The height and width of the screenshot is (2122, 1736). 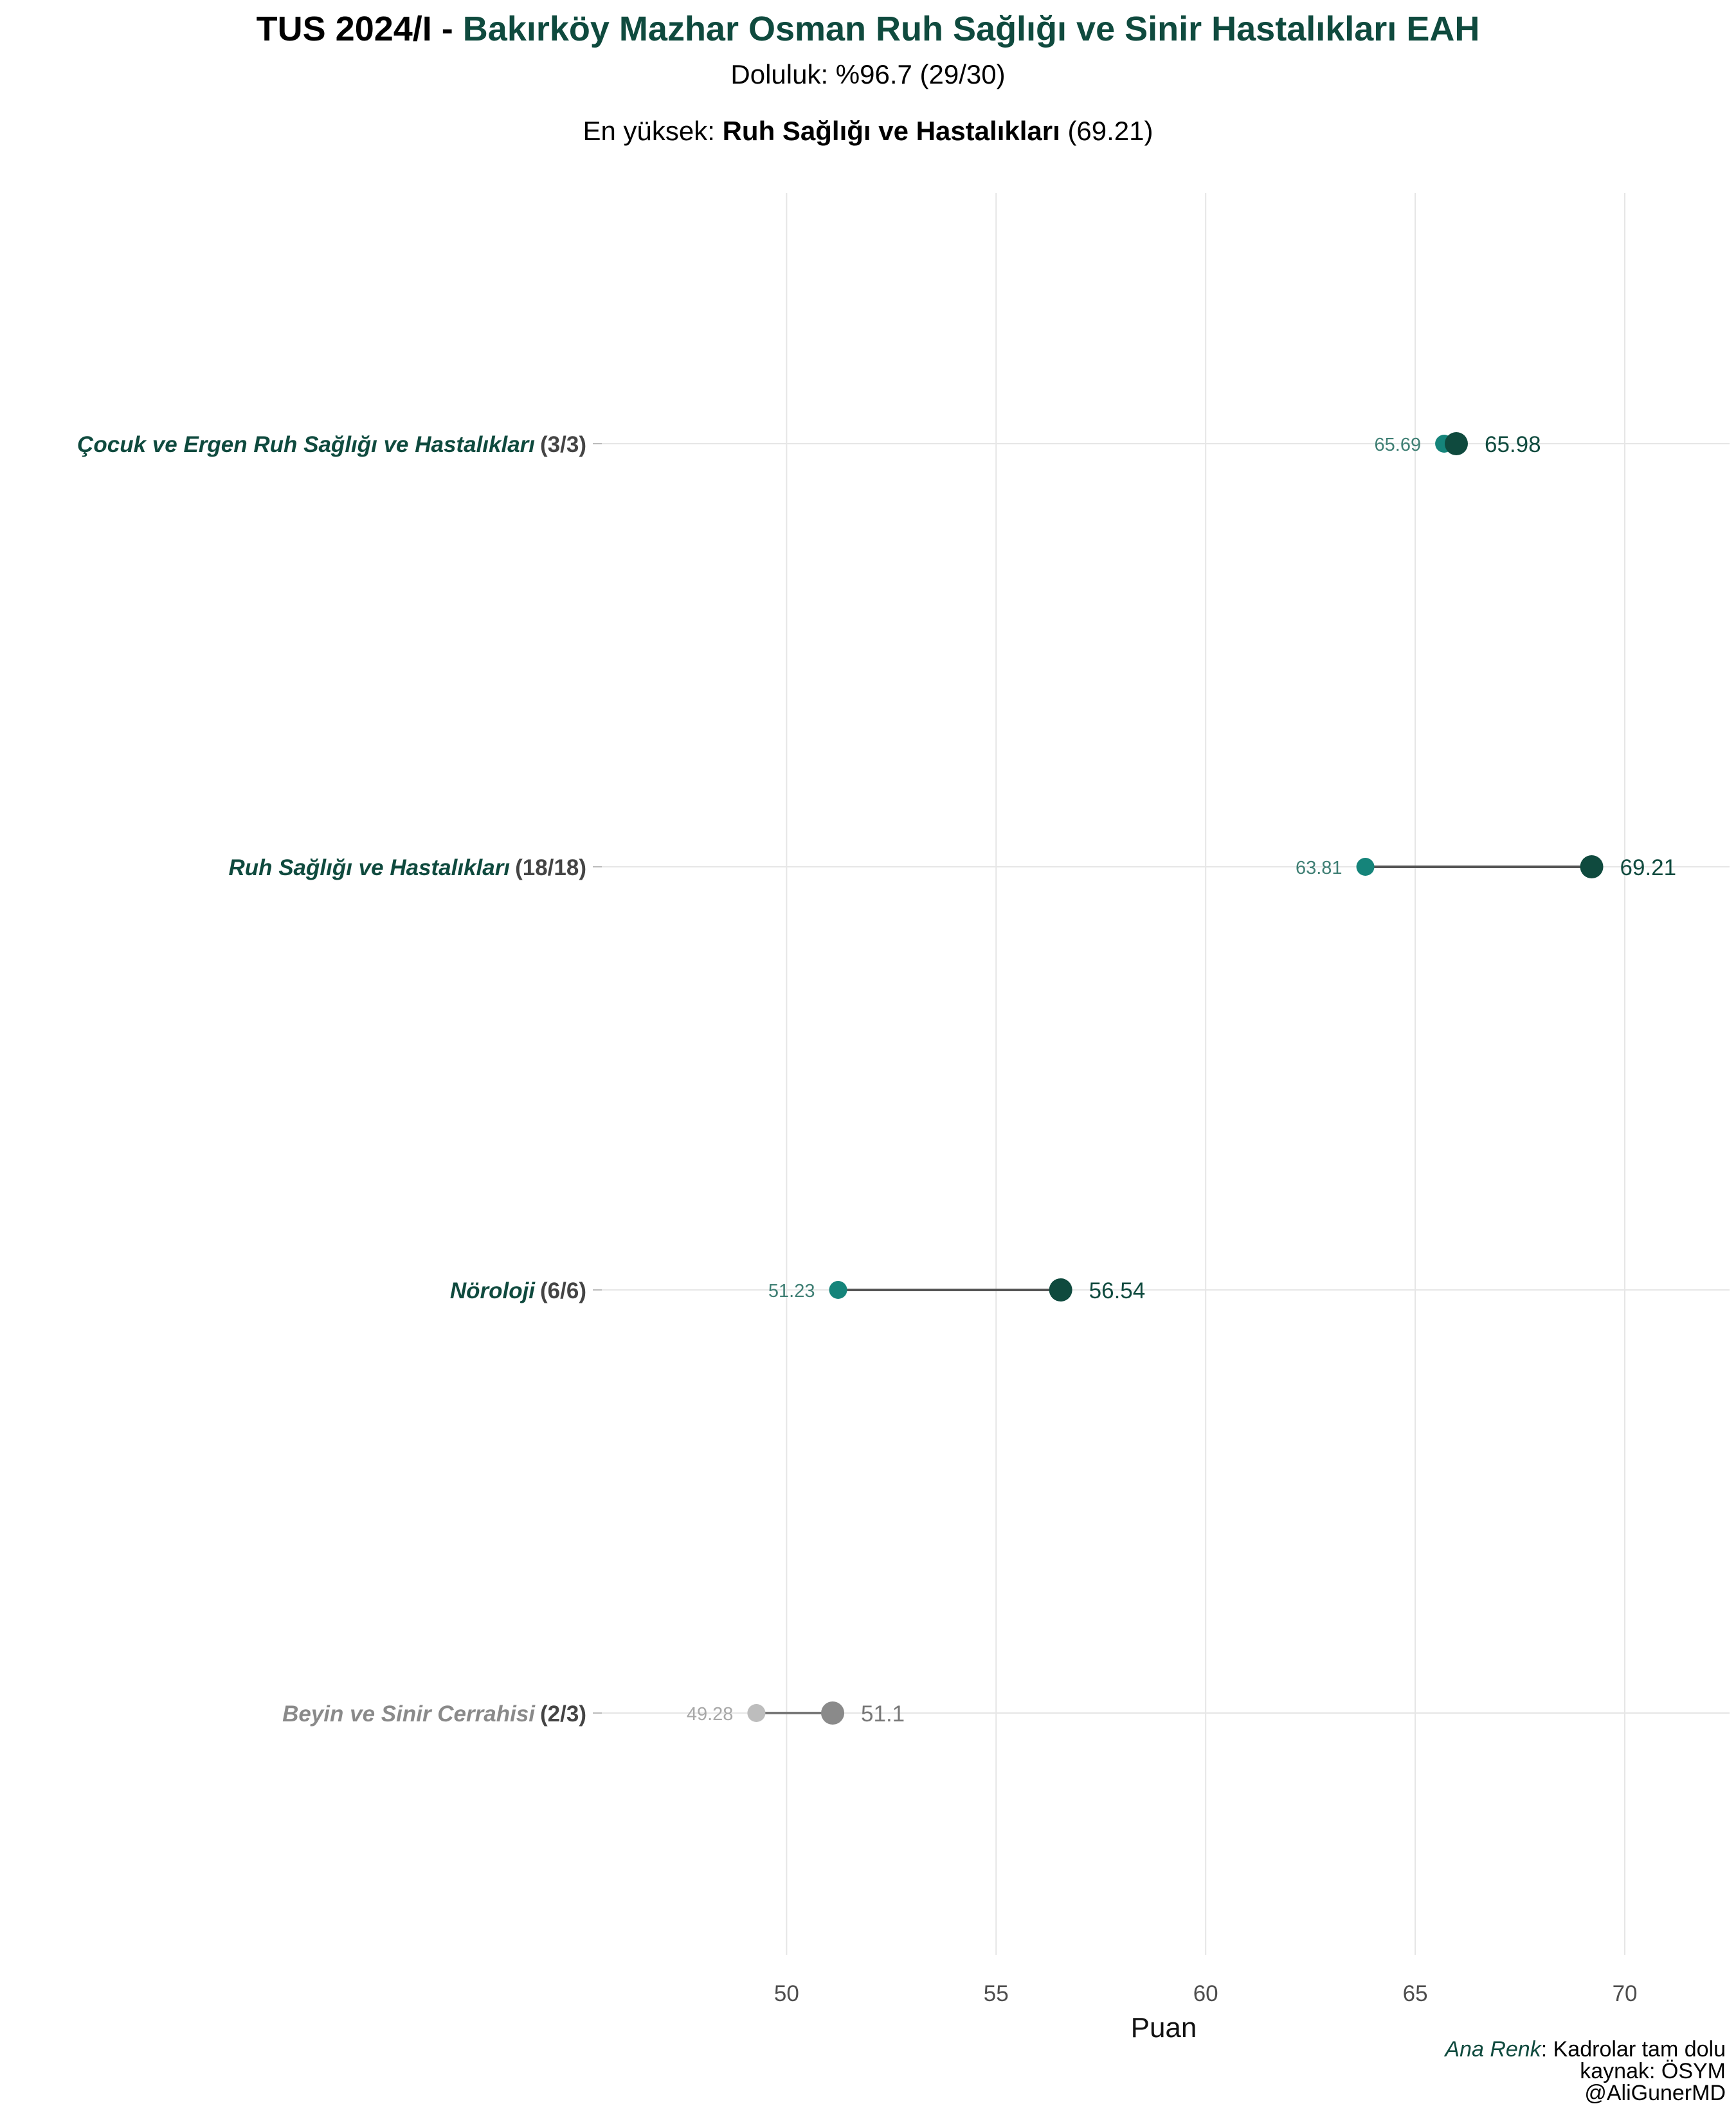 I want to click on caption-legend: Ana Renk: Kadrolar tam dolu, so click(x=1585, y=2049).